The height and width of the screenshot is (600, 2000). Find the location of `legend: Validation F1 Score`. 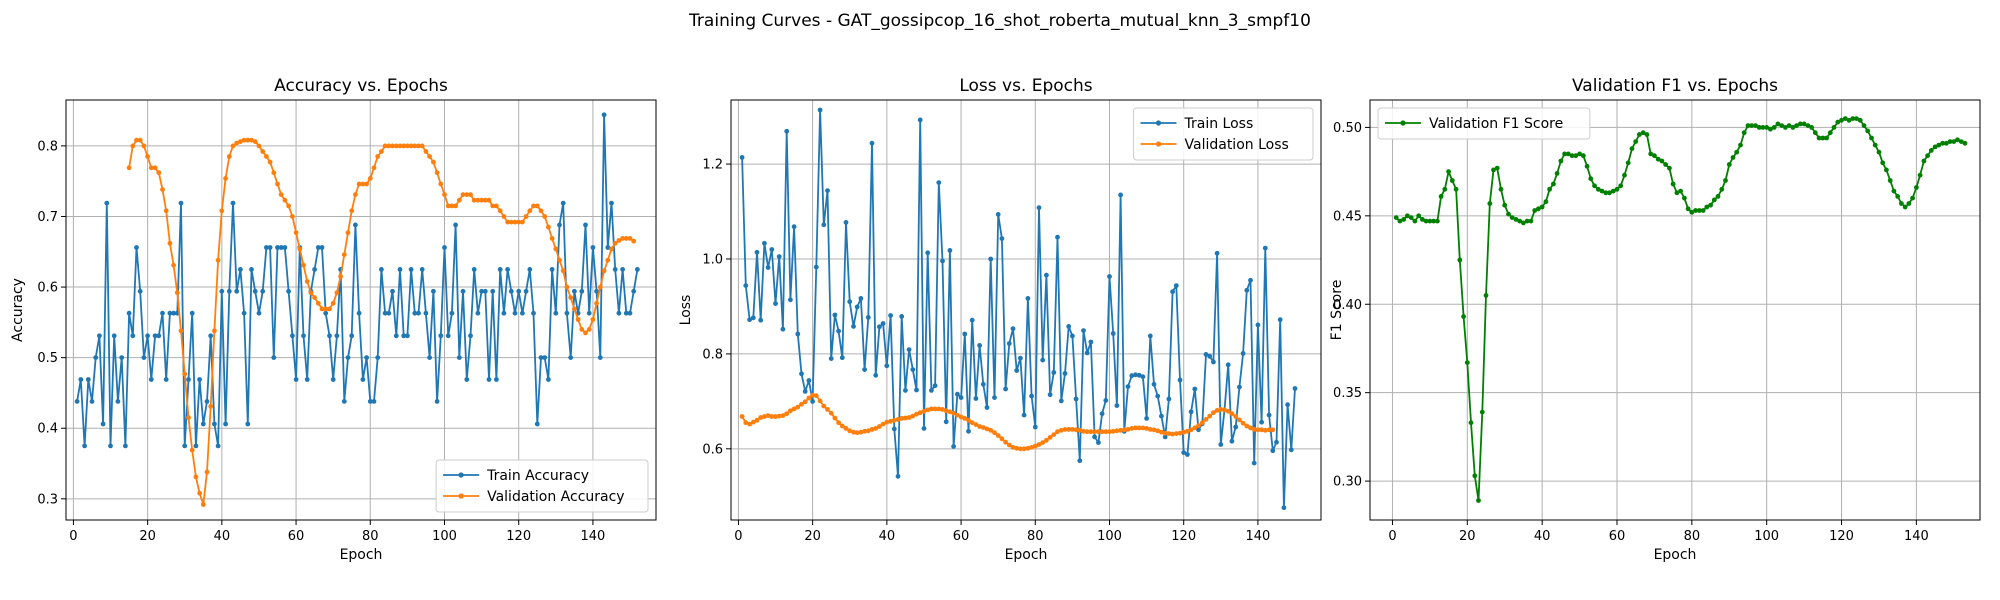

legend: Validation F1 Score is located at coordinates (1484, 123).